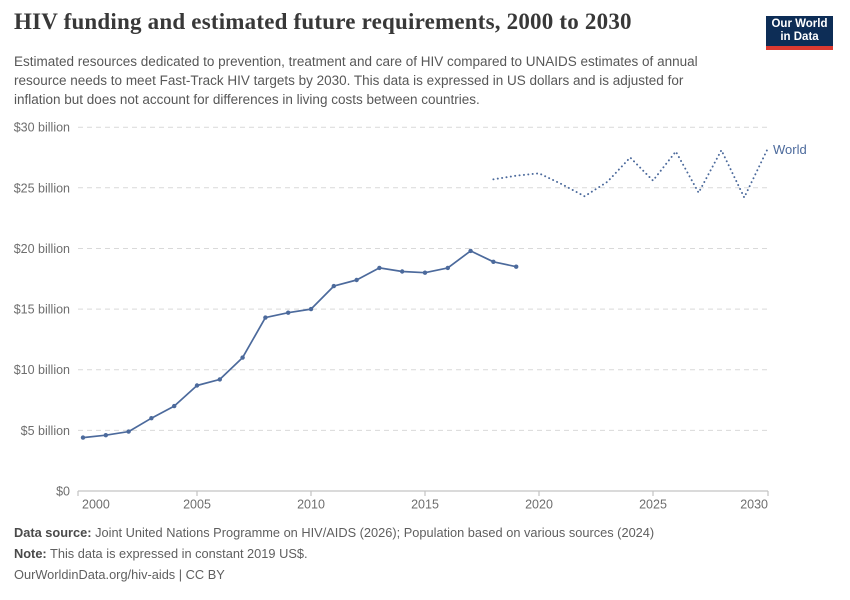  I want to click on svg-text: $30 billion, so click(42, 128).